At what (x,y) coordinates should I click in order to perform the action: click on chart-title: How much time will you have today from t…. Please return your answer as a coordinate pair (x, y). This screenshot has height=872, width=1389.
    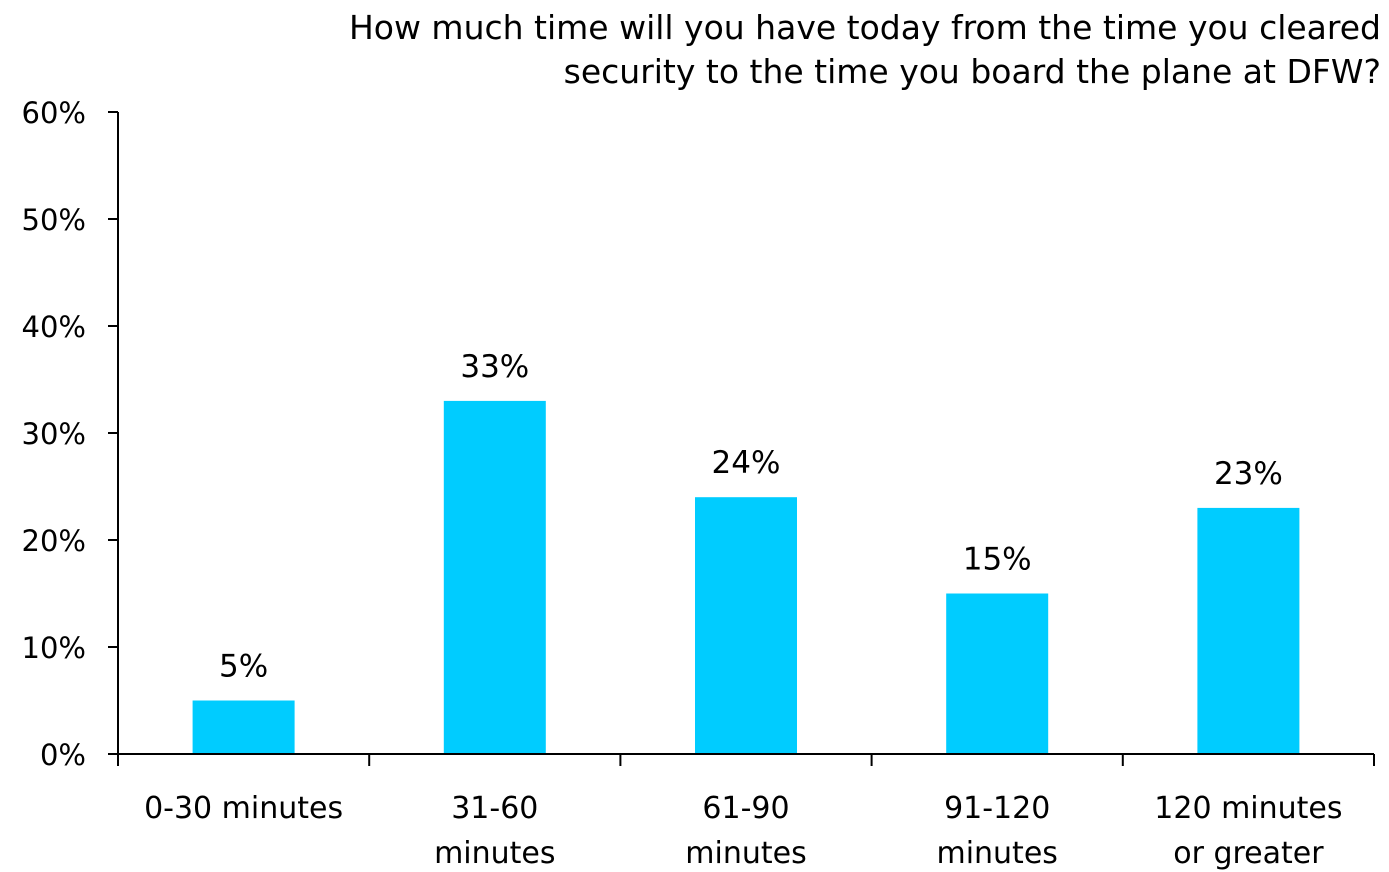
    Looking at the image, I should click on (831, 50).